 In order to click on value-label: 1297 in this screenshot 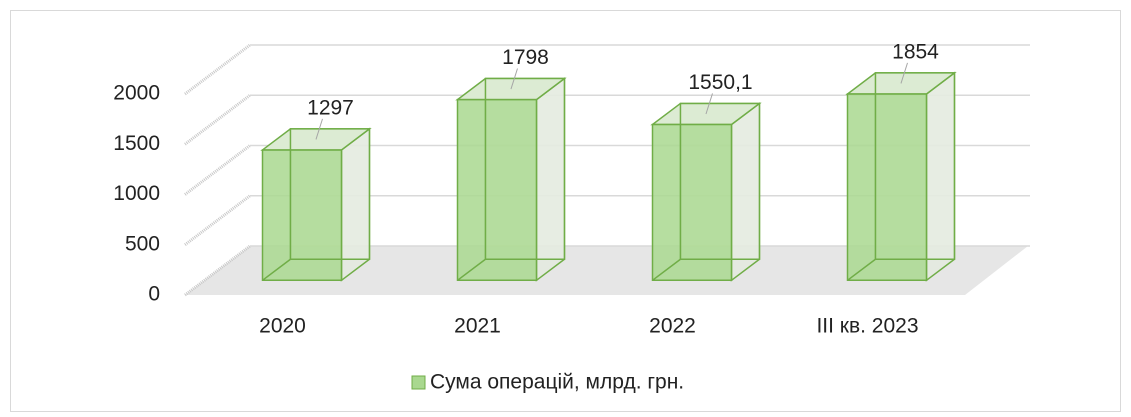, I will do `click(330, 107)`.